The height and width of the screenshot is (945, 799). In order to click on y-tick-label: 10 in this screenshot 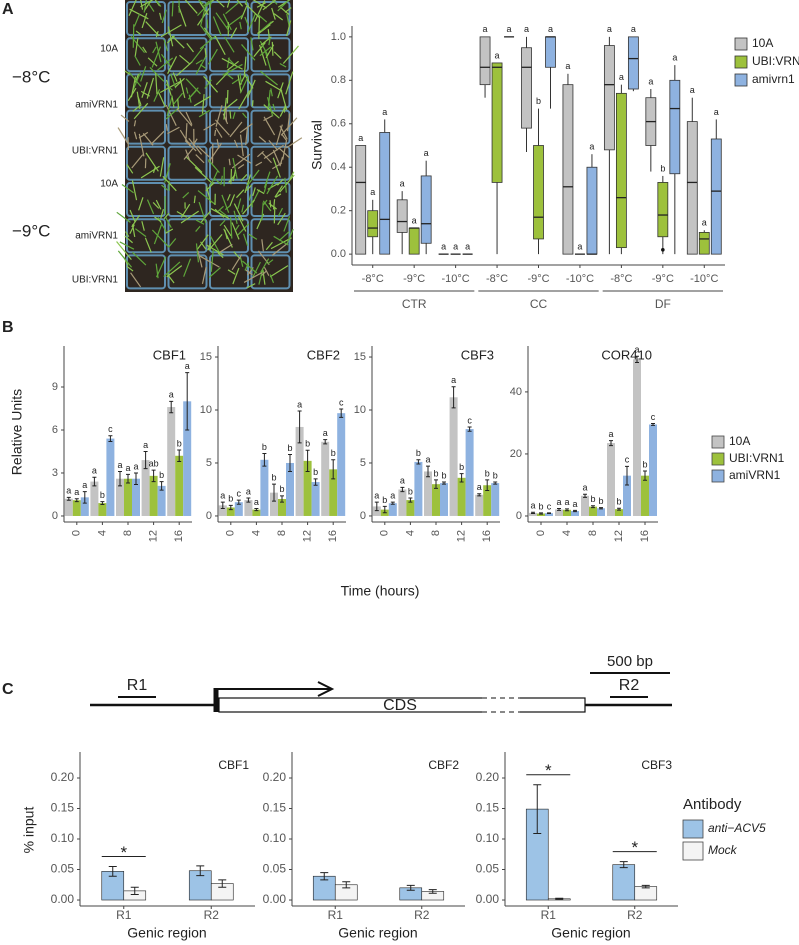, I will do `click(360, 410)`.